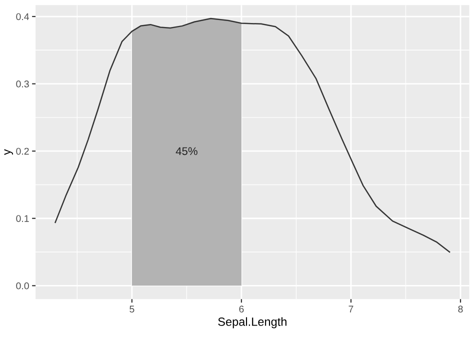 The image size is (474, 338). What do you see at coordinates (9, 152) in the screenshot?
I see `y-axis-title: y` at bounding box center [9, 152].